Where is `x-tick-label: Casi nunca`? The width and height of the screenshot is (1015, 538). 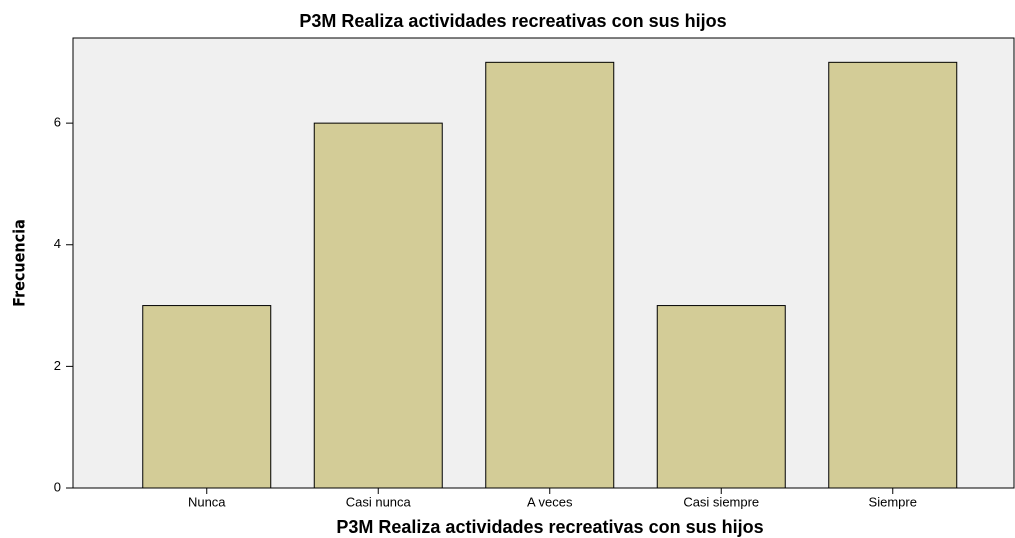 x-tick-label: Casi nunca is located at coordinates (379, 501).